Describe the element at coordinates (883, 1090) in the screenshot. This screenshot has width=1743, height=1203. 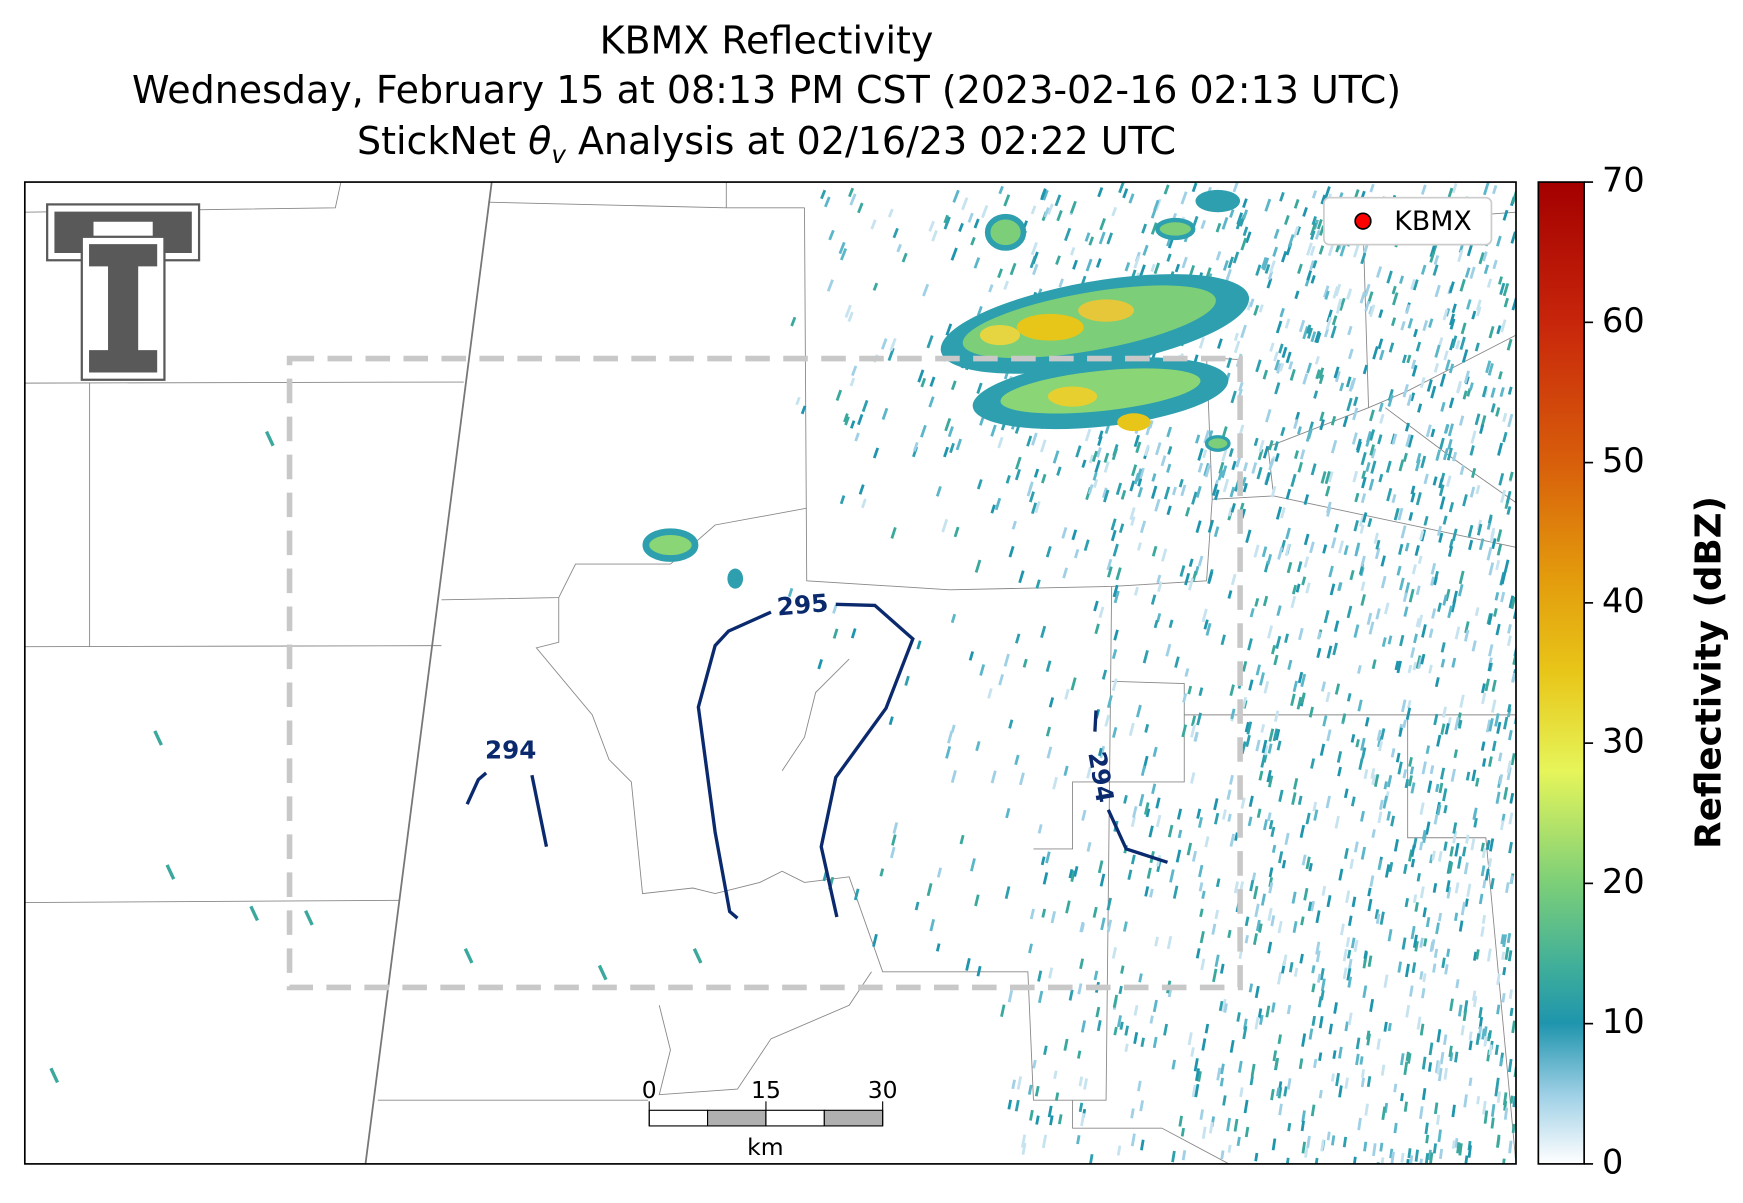
I see `scale-tick-label: 30` at that location.